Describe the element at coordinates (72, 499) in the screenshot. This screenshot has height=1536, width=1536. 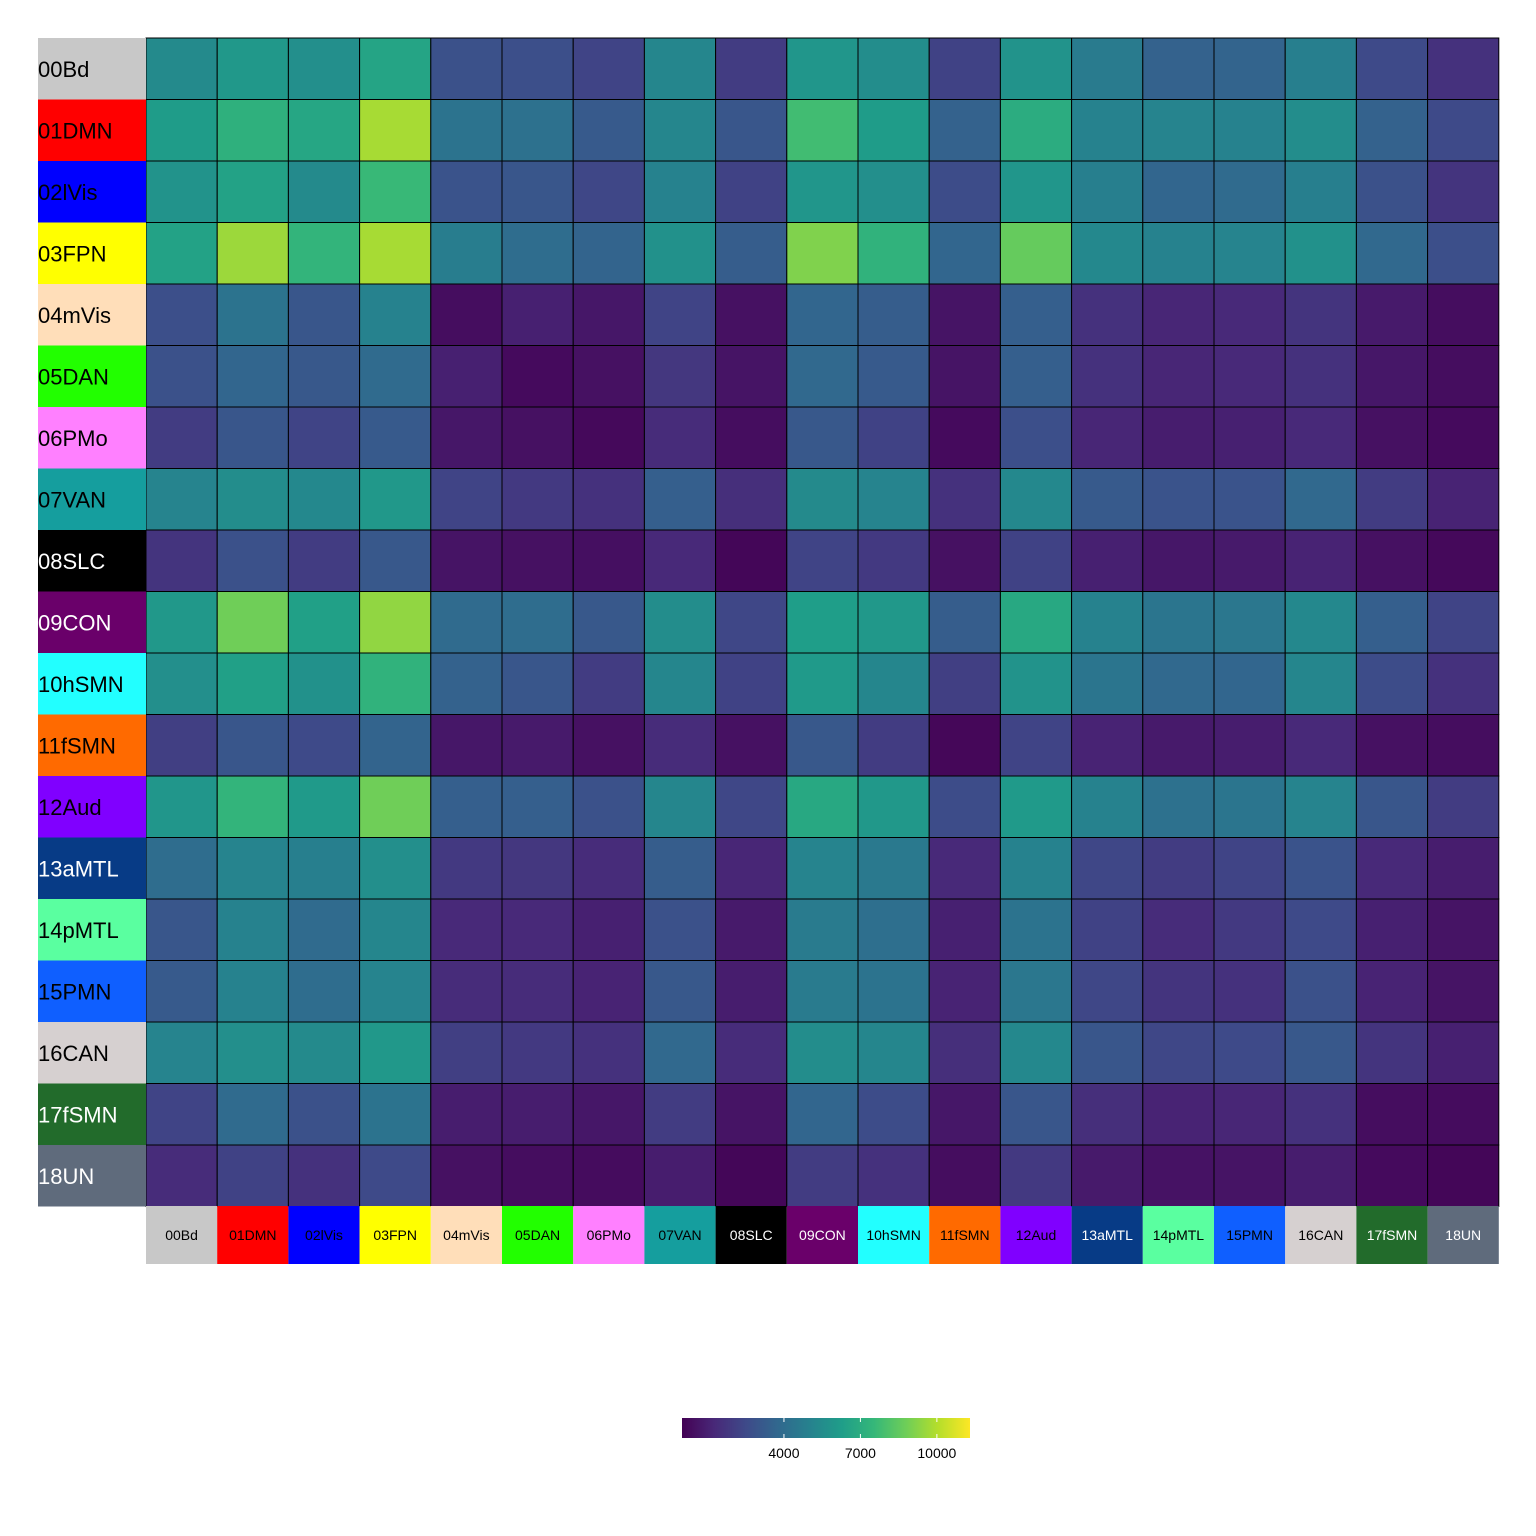
I see `row-label: 07VAN` at that location.